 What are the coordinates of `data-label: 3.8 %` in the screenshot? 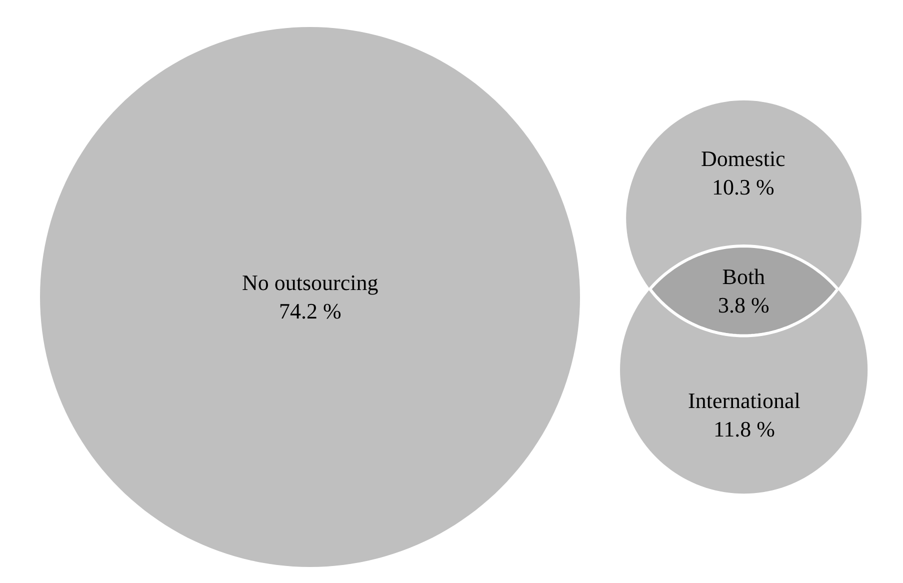 It's located at (744, 305).